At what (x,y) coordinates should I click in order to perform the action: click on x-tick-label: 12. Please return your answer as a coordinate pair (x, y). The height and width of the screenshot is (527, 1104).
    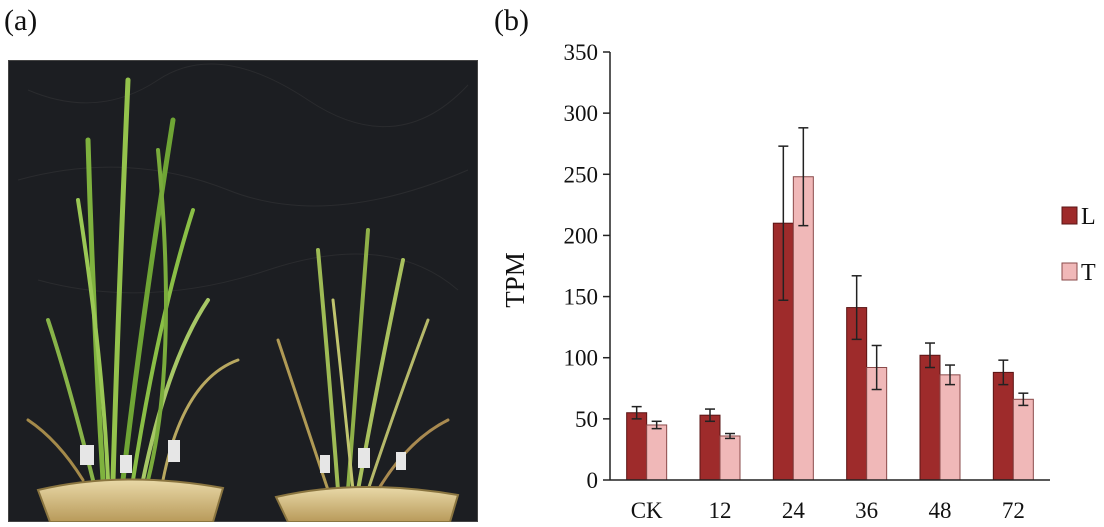
    Looking at the image, I should click on (720, 510).